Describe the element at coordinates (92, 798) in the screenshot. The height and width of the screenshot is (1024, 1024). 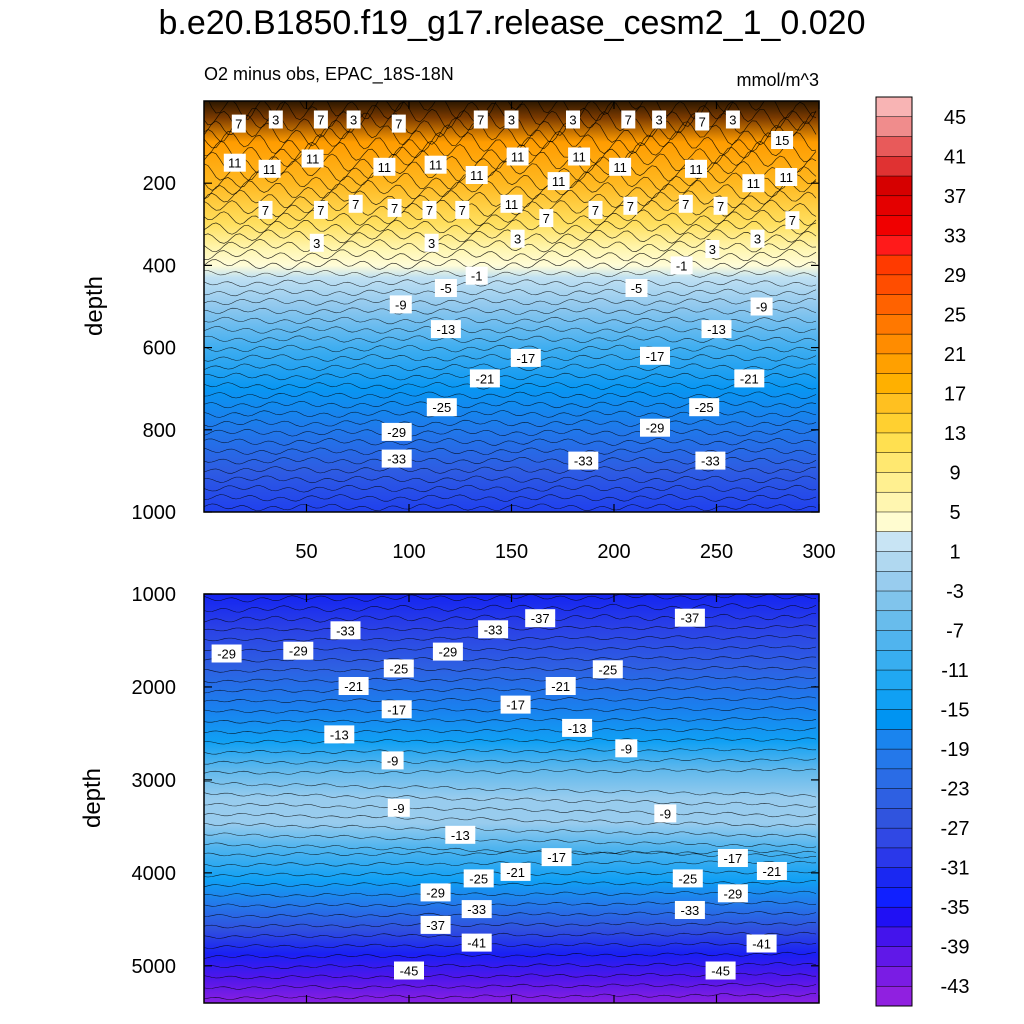
I see `lower-y-axis-label: depth` at that location.